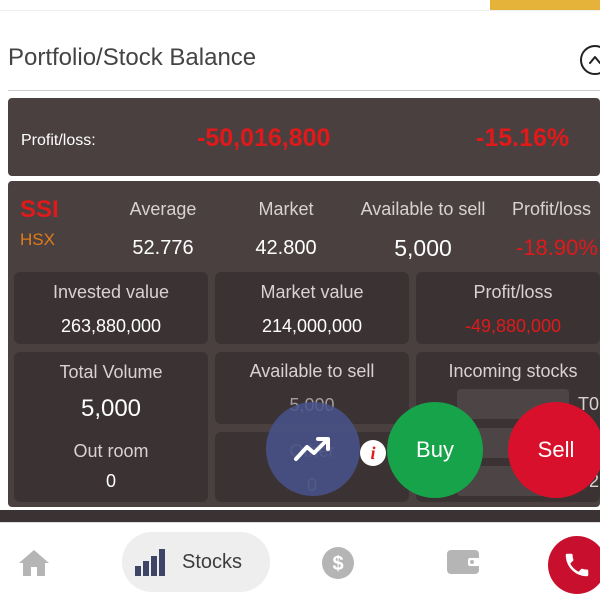 This screenshot has width=600, height=600. Describe the element at coordinates (39, 209) in the screenshot. I see `stock-symbol: SSI` at that location.